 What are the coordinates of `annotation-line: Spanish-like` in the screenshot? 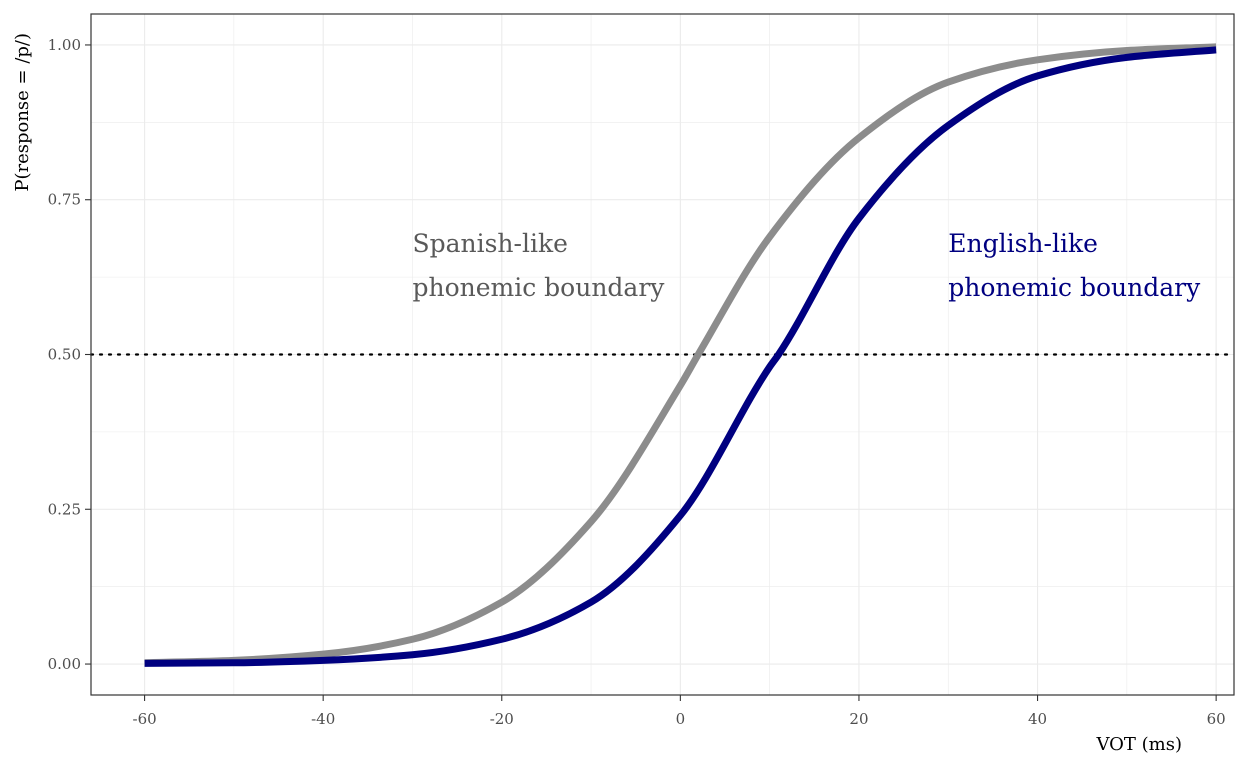 It's located at (489, 243).